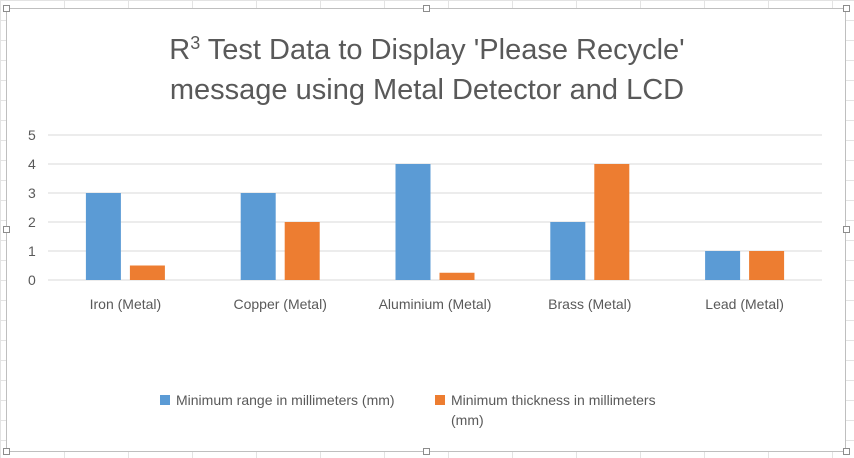 The image size is (854, 458). What do you see at coordinates (427, 90) in the screenshot?
I see `chart-title-line-2: message using Metal Detector and LCD` at bounding box center [427, 90].